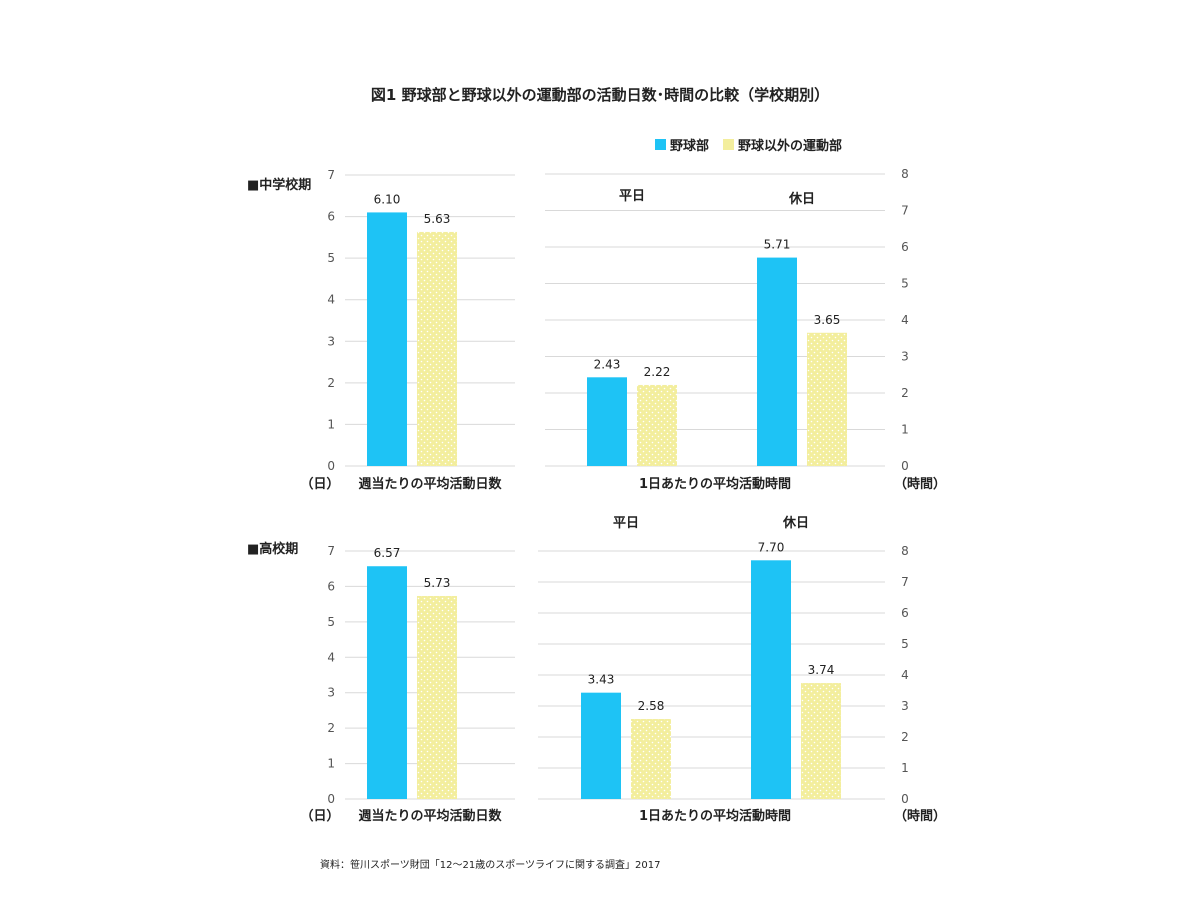 The width and height of the screenshot is (1200, 900). Describe the element at coordinates (821, 670) in the screenshot. I see `data-label: 3.74` at that location.